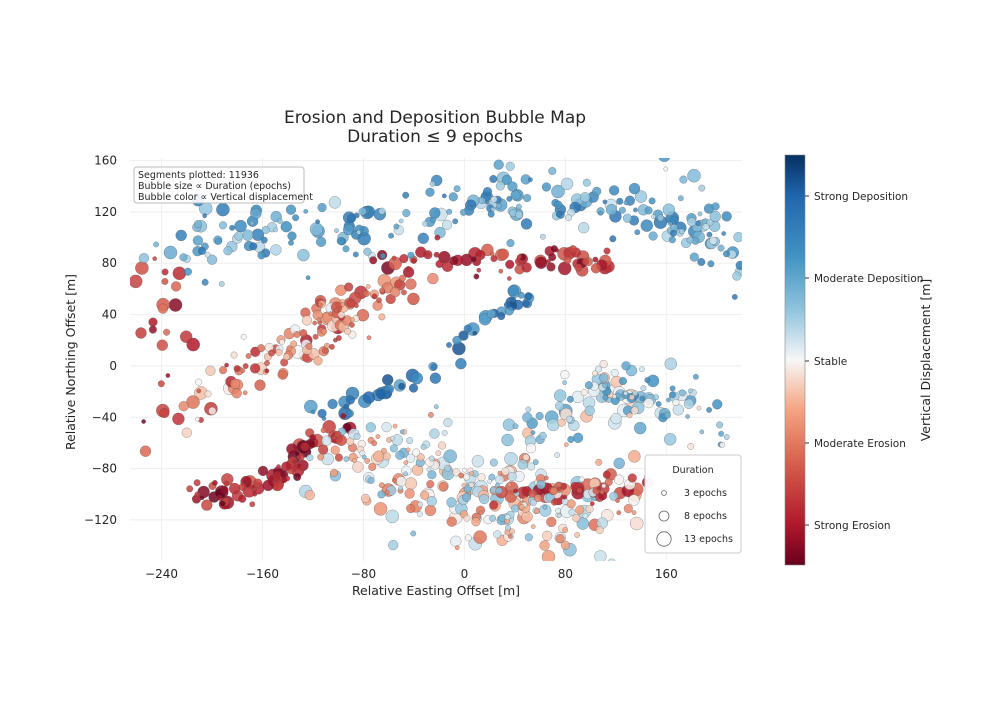 The height and width of the screenshot is (714, 1000). I want to click on size-legend-label-8: 8 epochs, so click(705, 516).